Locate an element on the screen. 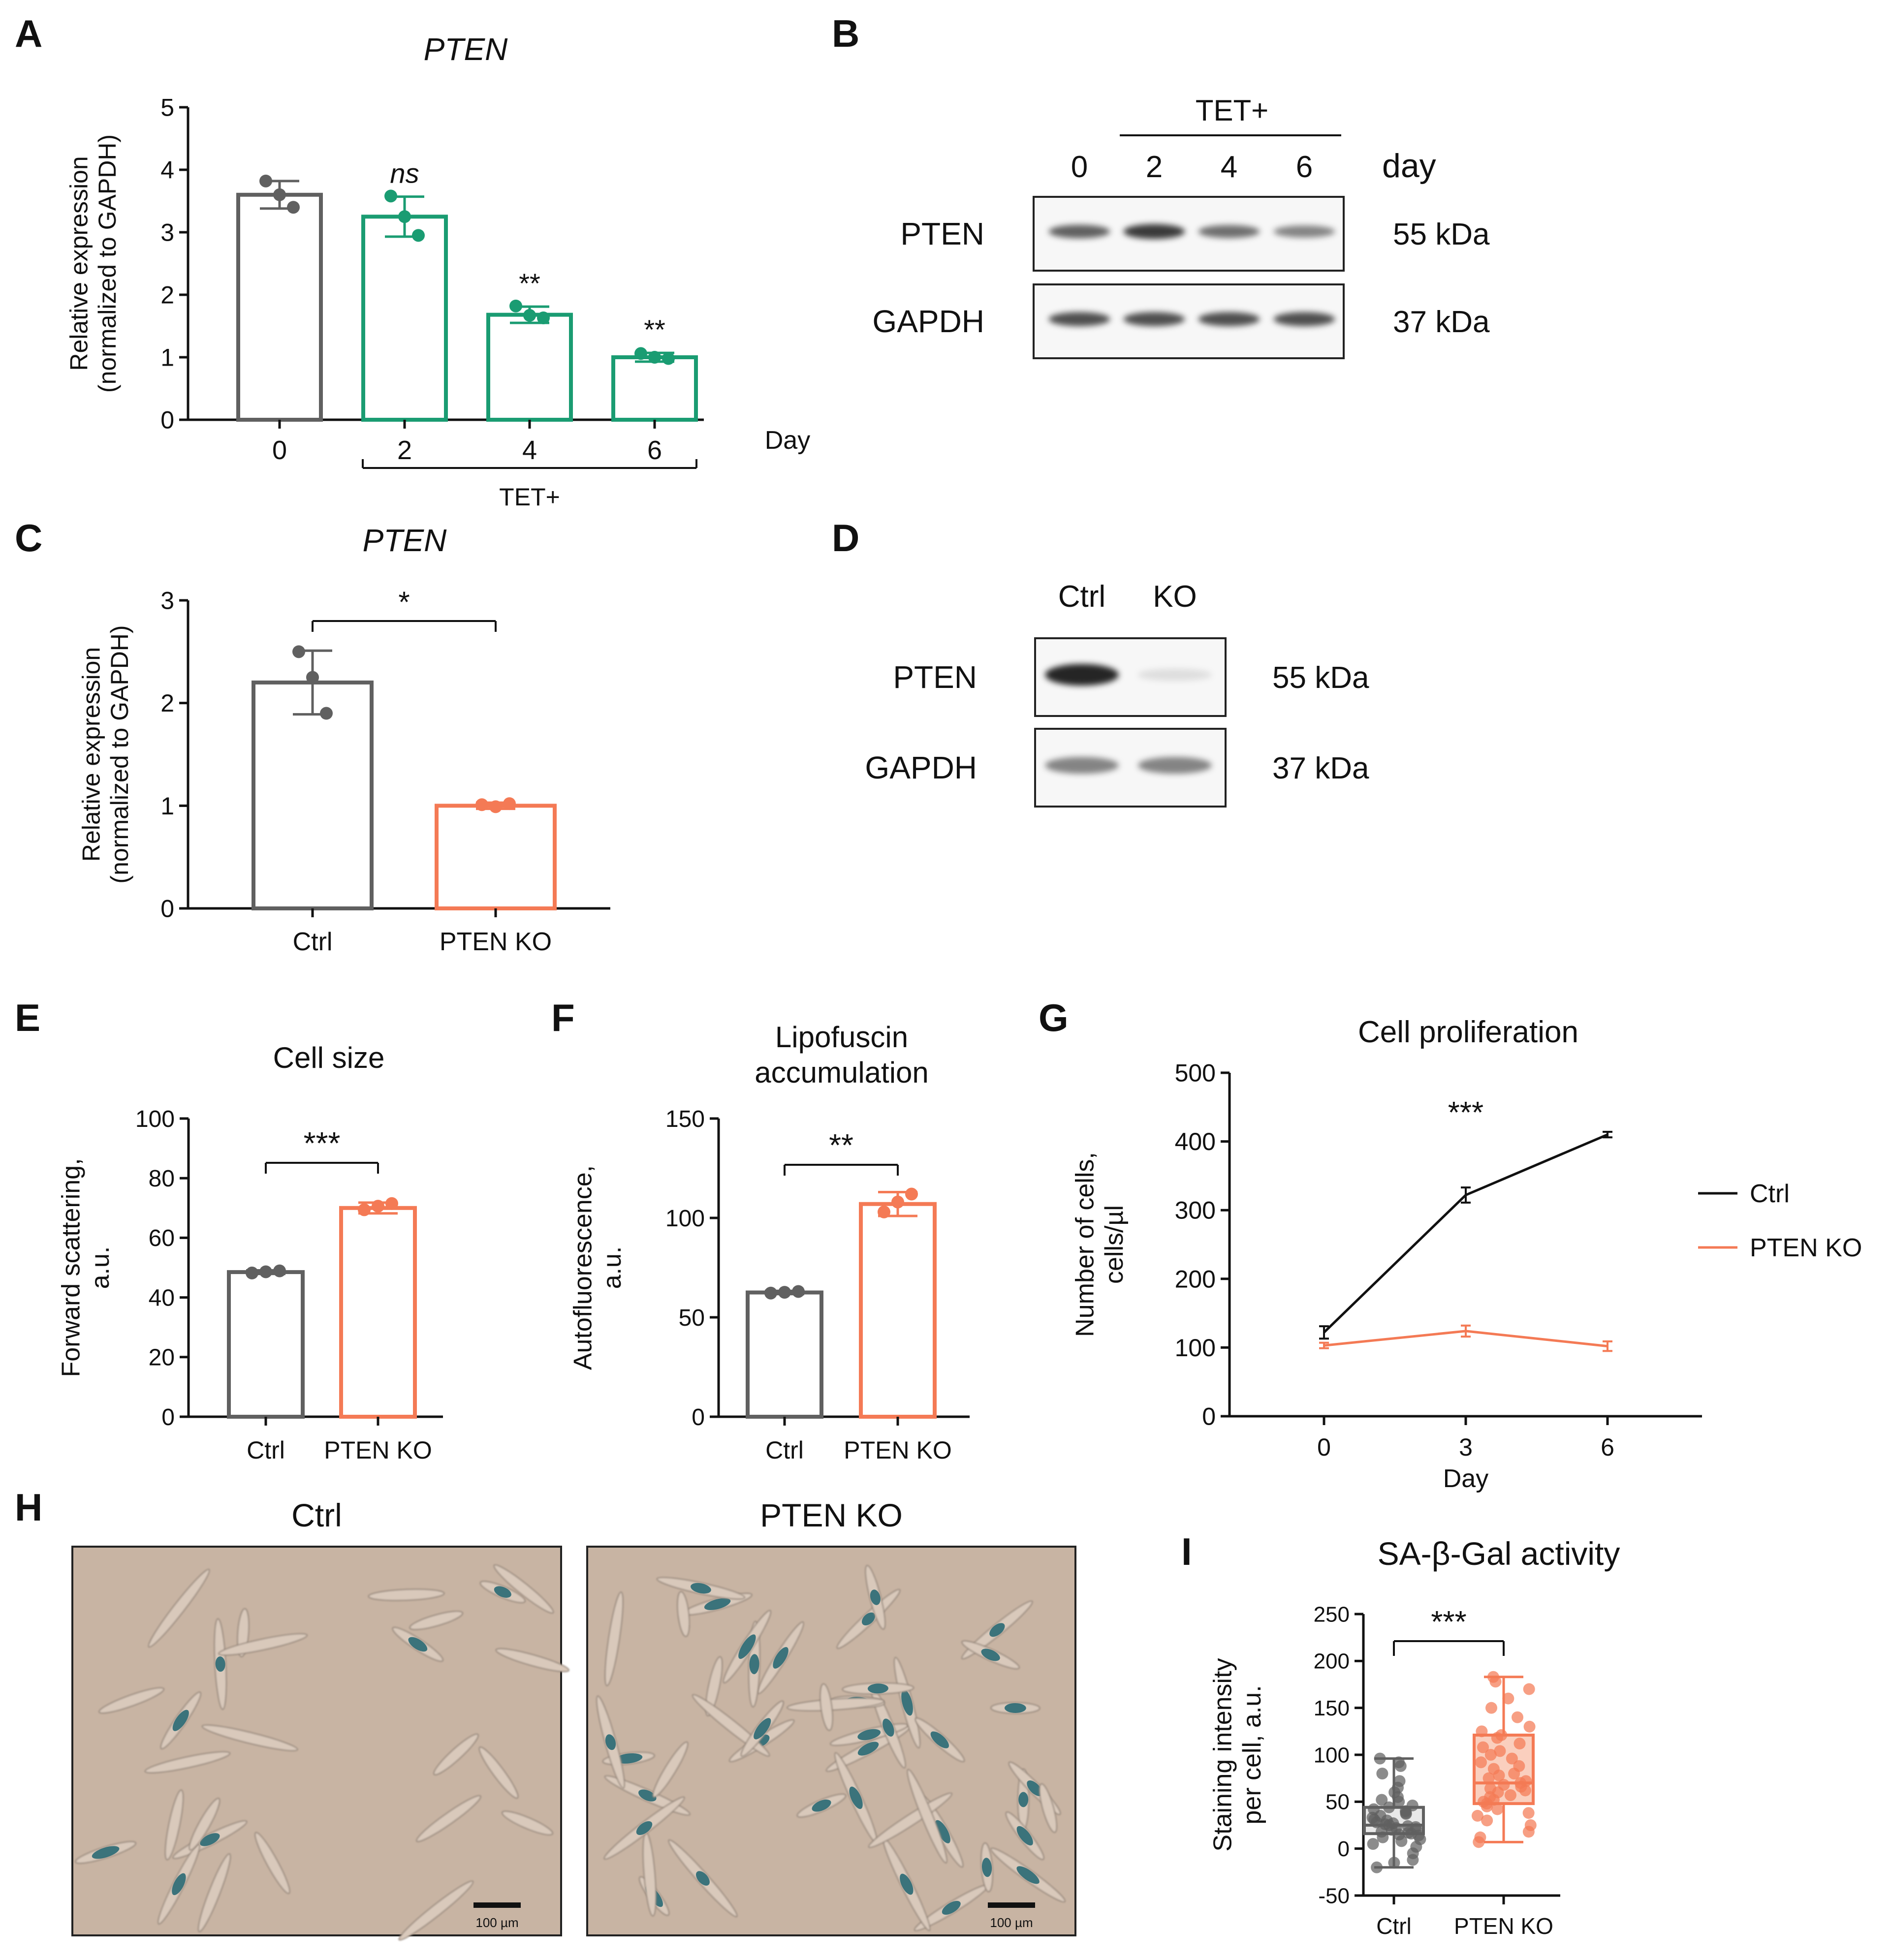  y-tick-label: 50 is located at coordinates (1337, 1802).